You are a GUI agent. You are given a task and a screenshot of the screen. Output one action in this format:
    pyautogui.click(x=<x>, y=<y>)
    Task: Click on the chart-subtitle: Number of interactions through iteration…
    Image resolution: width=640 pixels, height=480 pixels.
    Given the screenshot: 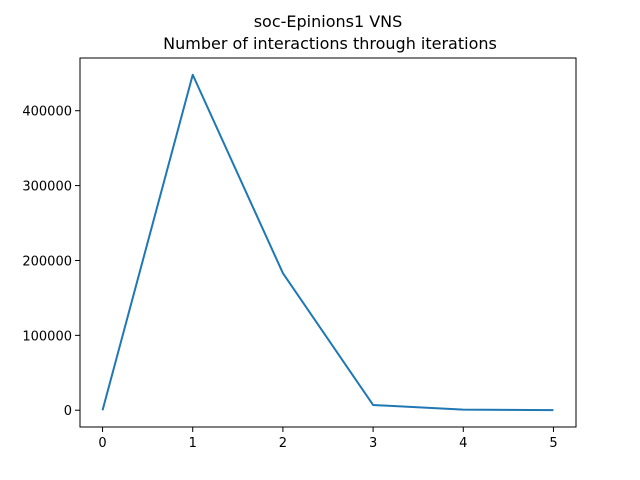 What is the action you would take?
    pyautogui.click(x=330, y=43)
    